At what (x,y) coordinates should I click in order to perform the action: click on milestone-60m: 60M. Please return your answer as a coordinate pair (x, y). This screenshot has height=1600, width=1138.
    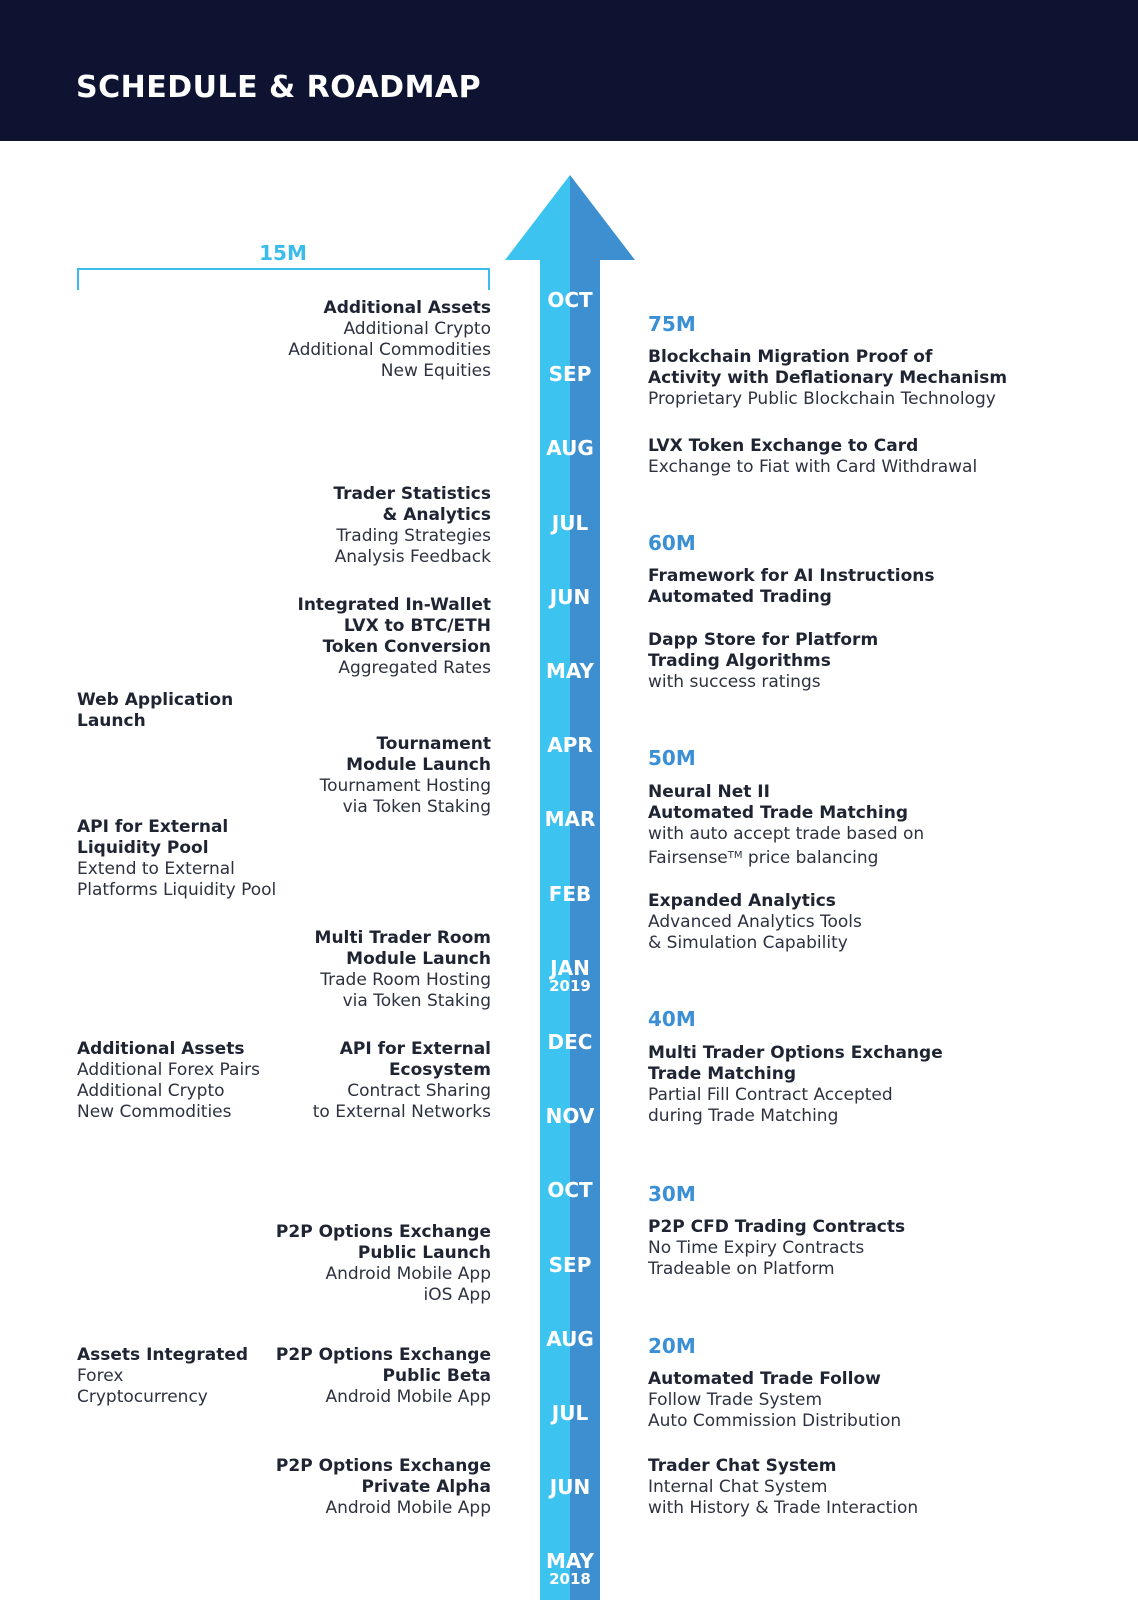
    Looking at the image, I should click on (672, 543).